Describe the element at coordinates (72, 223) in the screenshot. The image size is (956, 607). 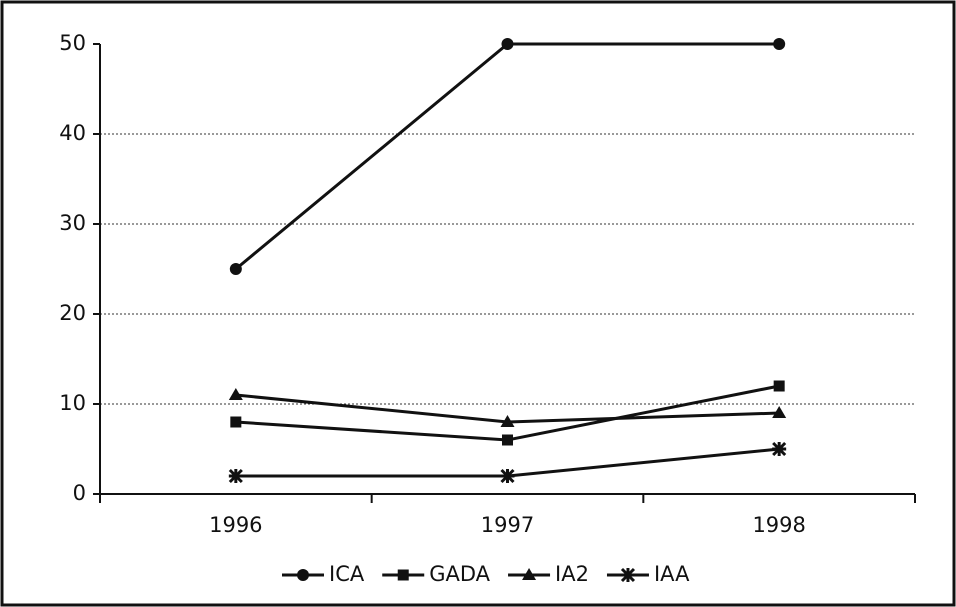
I see `y-tick-label: 30` at that location.